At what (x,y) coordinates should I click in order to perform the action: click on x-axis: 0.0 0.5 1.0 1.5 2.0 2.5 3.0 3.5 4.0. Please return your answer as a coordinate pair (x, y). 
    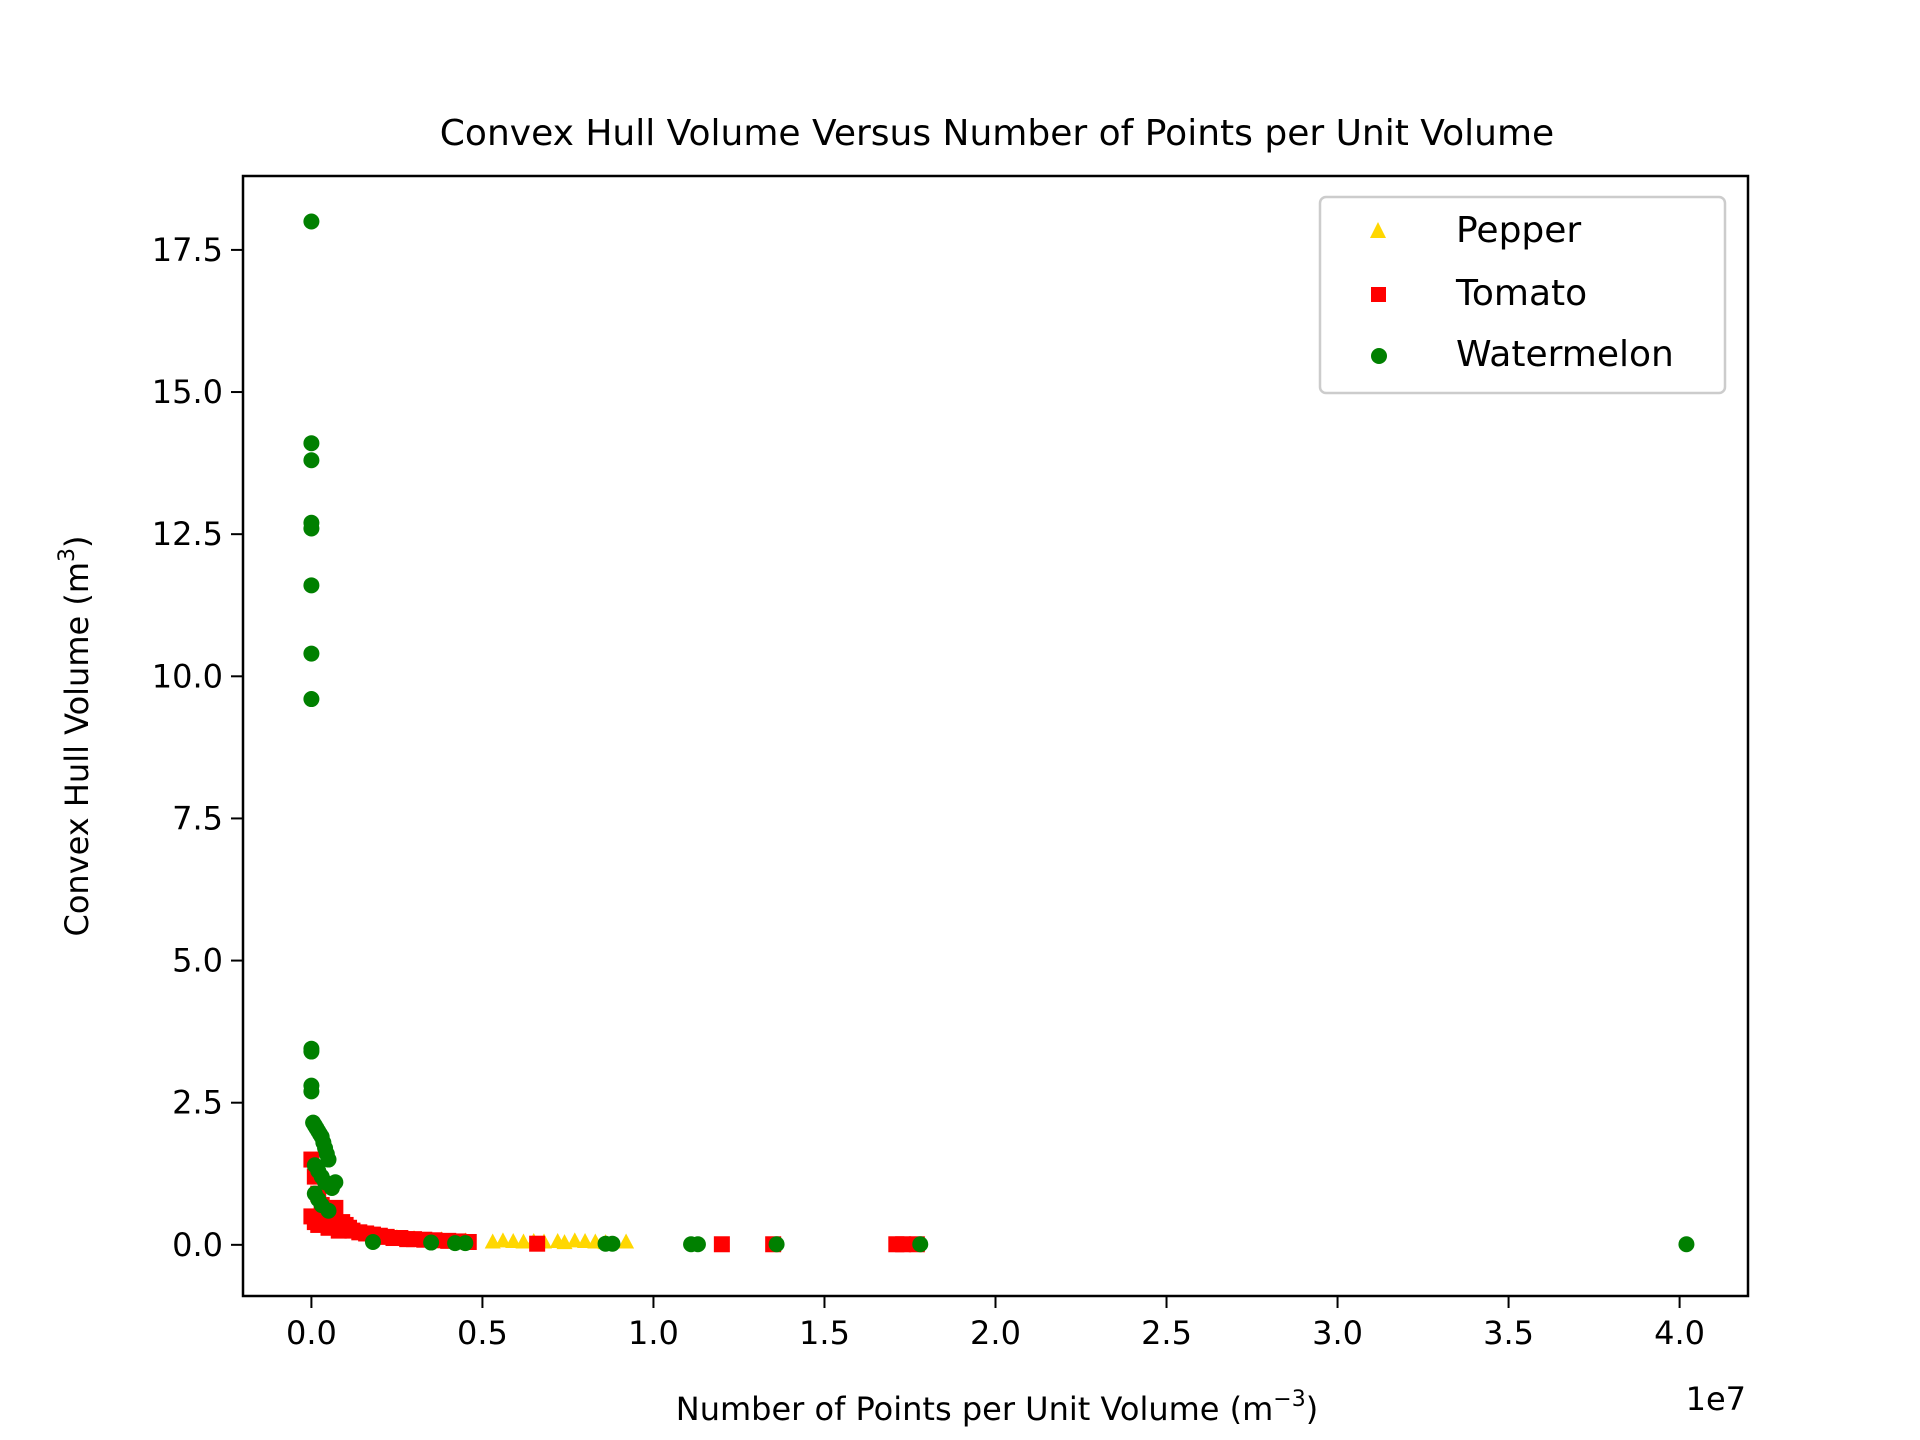
    Looking at the image, I should click on (995, 1324).